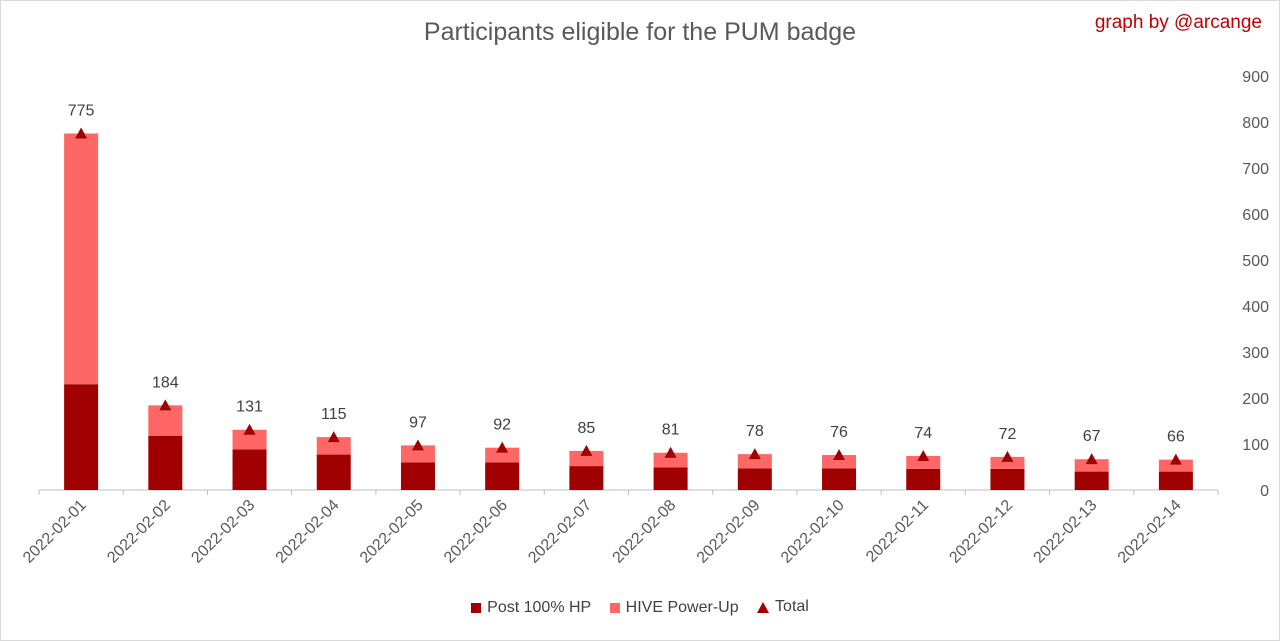  What do you see at coordinates (1264, 491) in the screenshot?
I see `y-tick-label: 0` at bounding box center [1264, 491].